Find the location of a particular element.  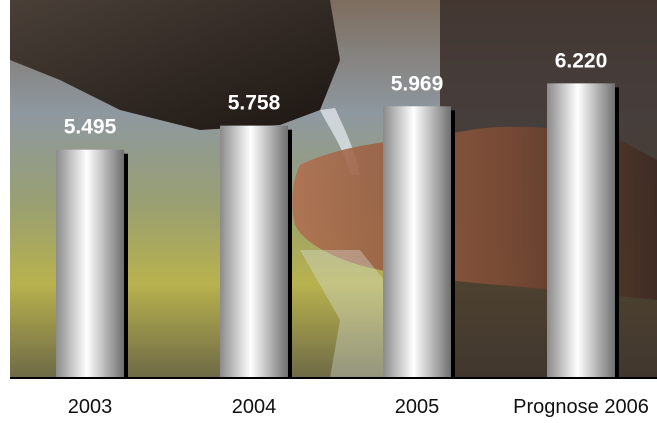

category-label: 2004 is located at coordinates (254, 407).